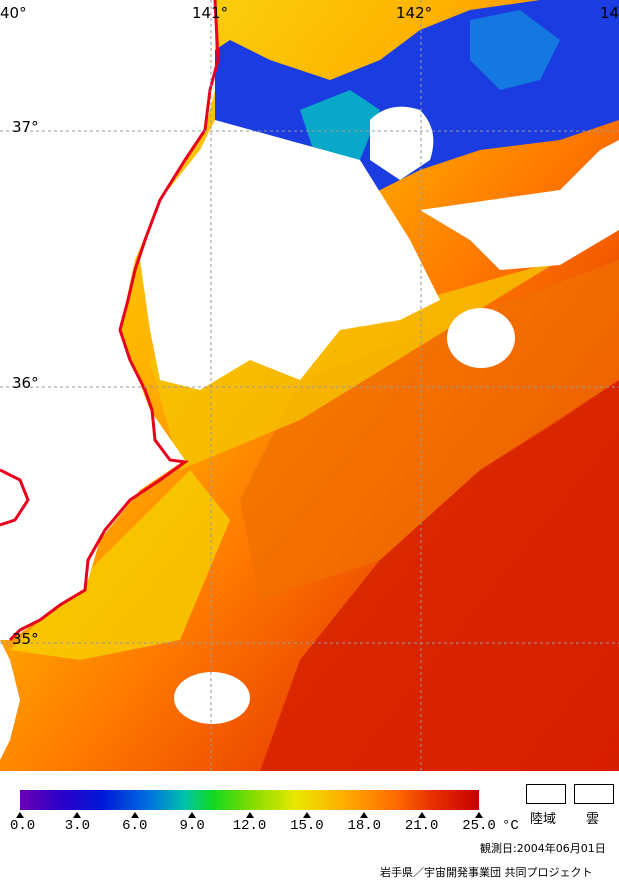  Describe the element at coordinates (210, 13) in the screenshot. I see `longitude-label-141: 141°` at that location.